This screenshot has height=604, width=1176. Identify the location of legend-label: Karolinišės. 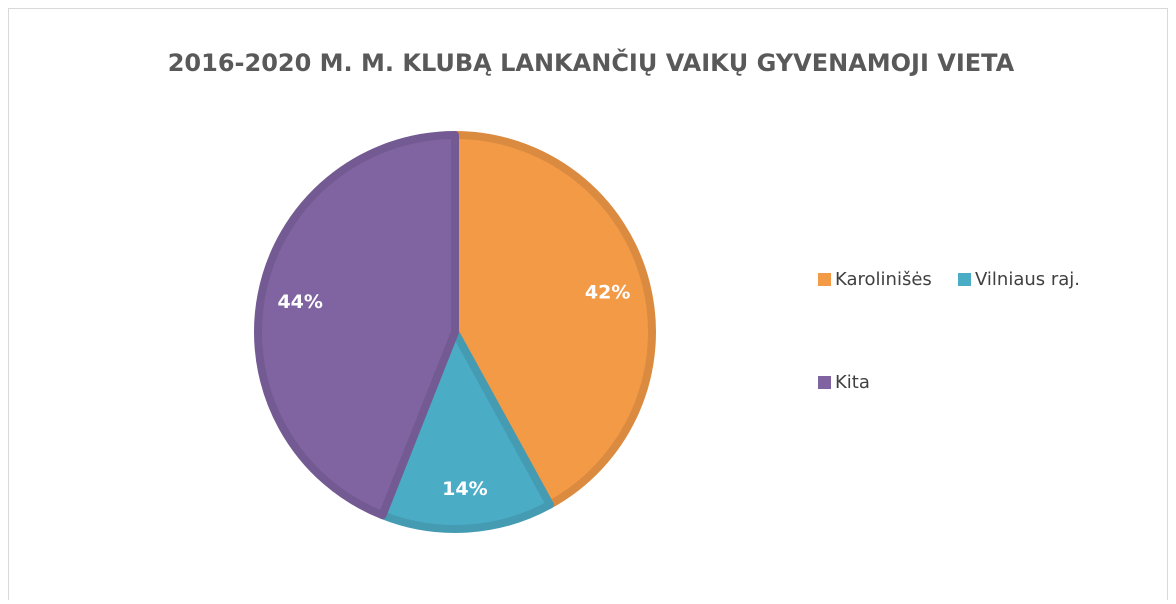
(883, 279).